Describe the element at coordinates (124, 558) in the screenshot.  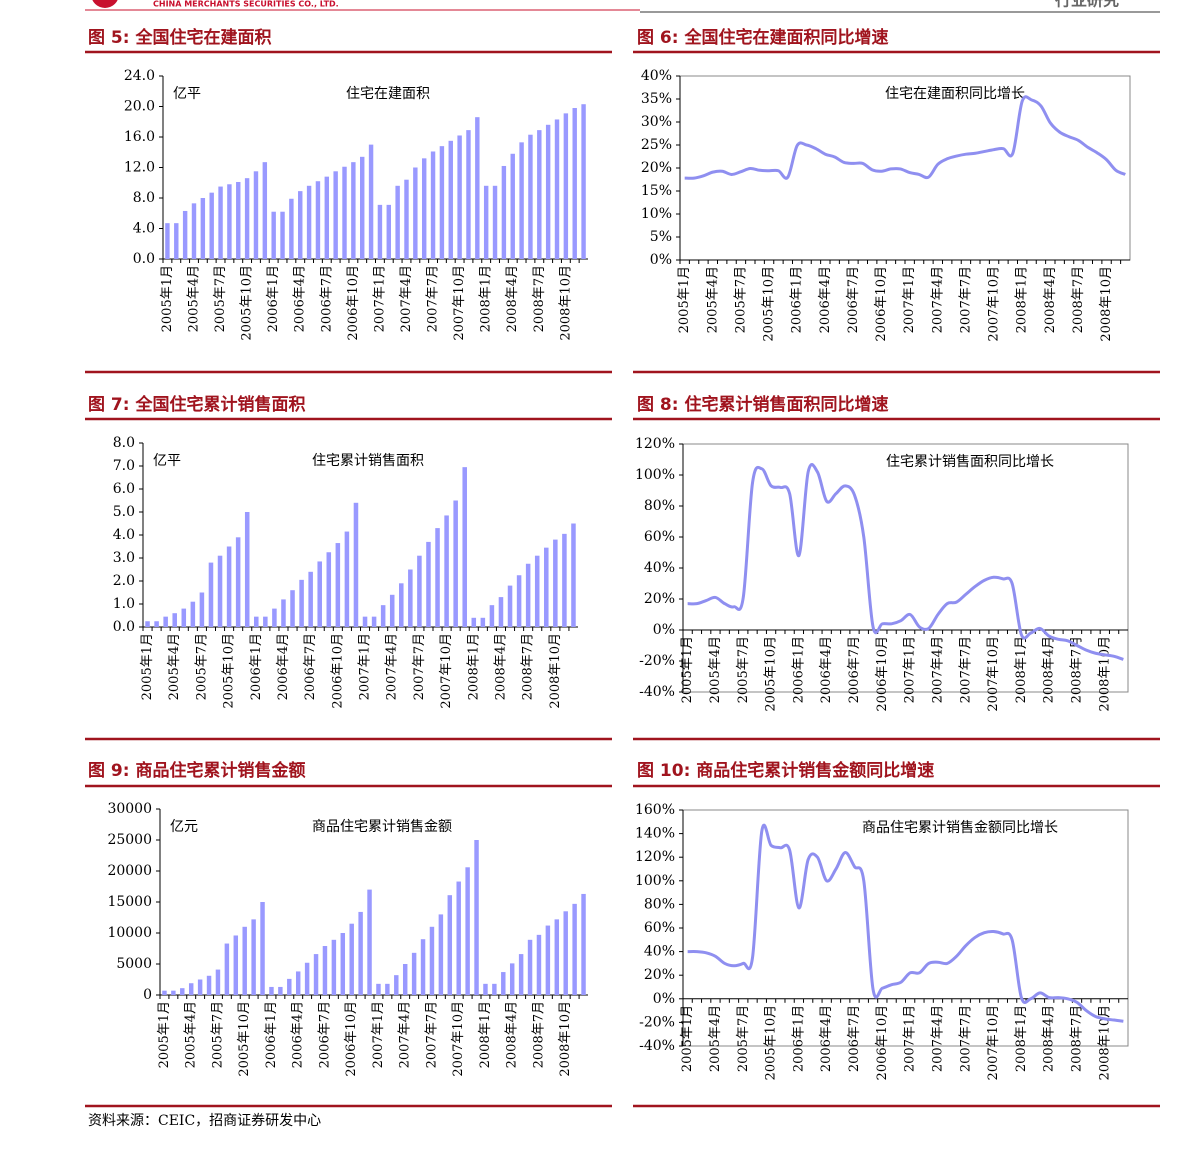
I see `y-tick-label: 3.0` at that location.